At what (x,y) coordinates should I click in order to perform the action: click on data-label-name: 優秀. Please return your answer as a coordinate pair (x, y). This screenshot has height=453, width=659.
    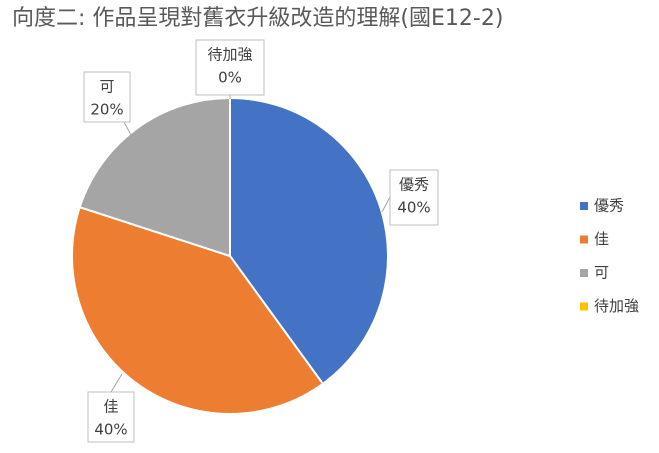
    Looking at the image, I should click on (414, 185).